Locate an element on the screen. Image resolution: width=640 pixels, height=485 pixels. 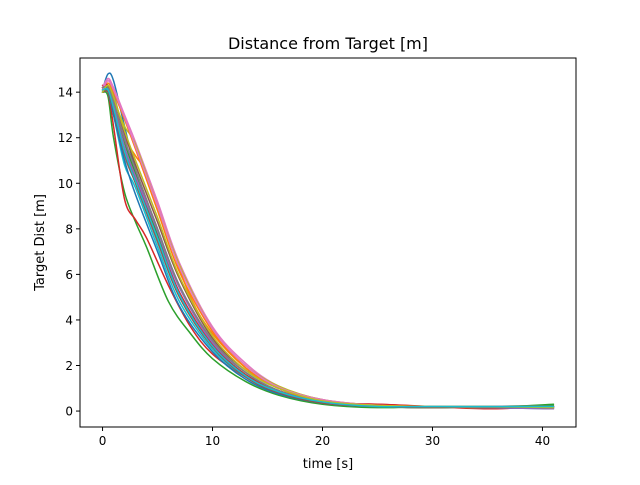
y-tick-label: 0 is located at coordinates (69, 412).